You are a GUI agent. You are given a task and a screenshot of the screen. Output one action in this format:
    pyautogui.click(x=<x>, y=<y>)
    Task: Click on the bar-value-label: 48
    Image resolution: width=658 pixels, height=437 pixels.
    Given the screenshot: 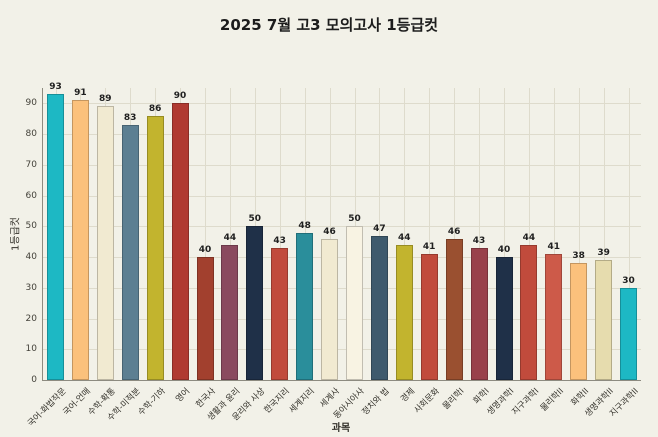 What is the action you would take?
    pyautogui.click(x=304, y=225)
    